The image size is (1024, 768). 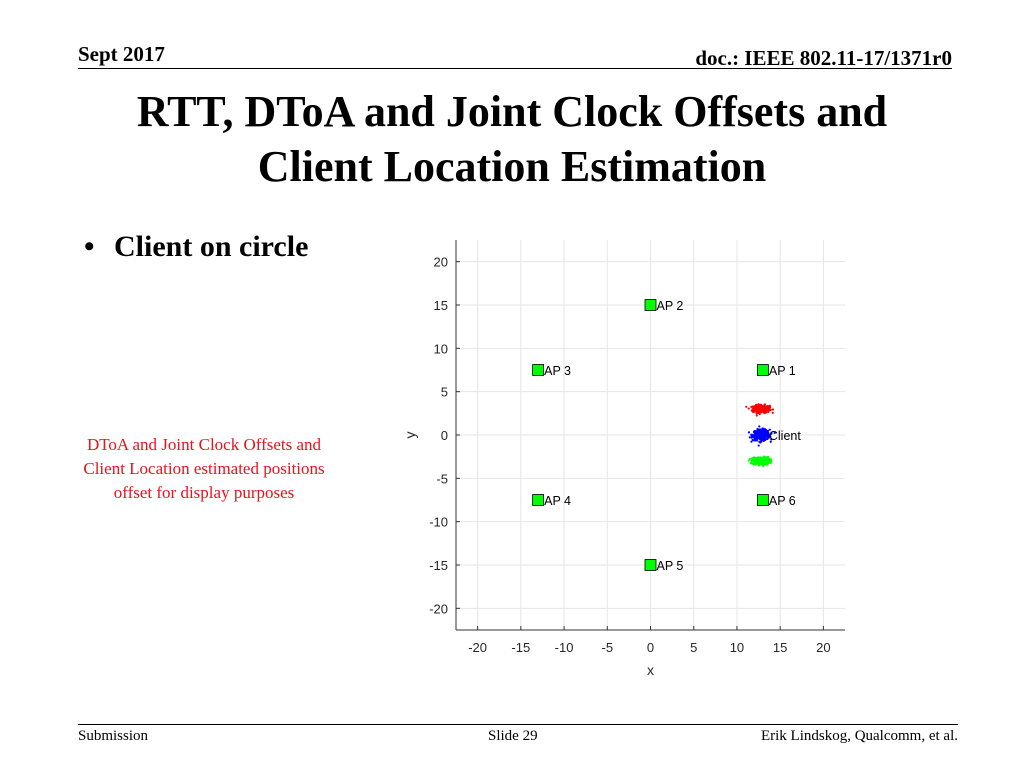 What do you see at coordinates (780, 647) in the screenshot?
I see `x-tick-label: 15` at bounding box center [780, 647].